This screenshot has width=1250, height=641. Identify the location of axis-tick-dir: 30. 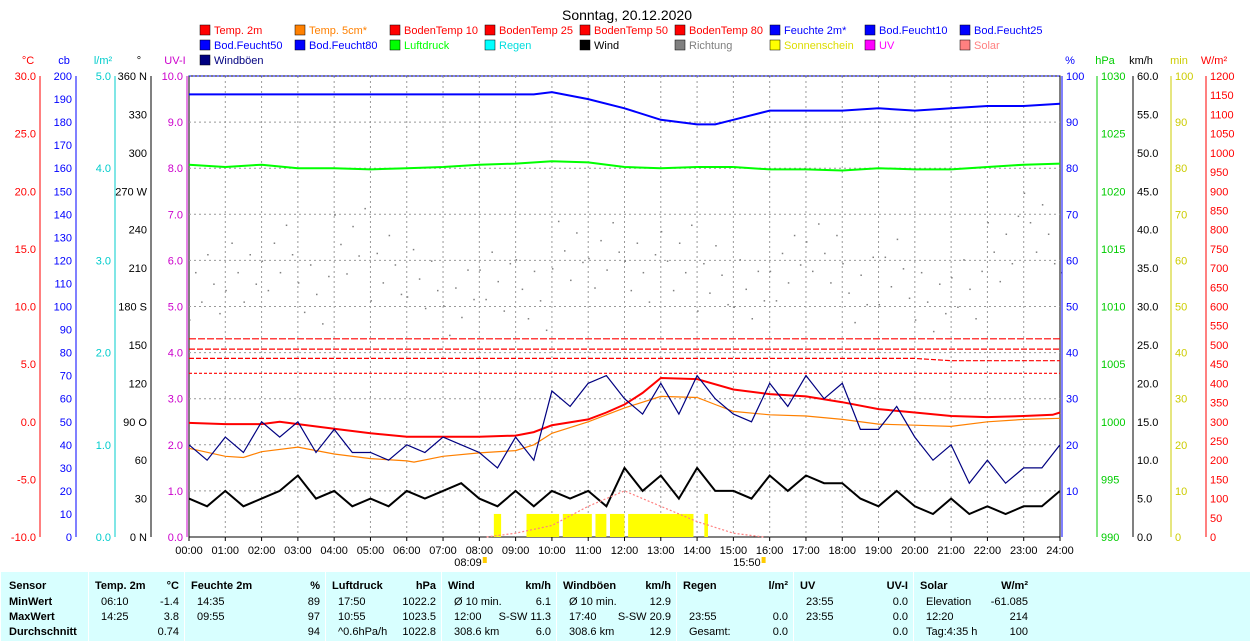
(141, 500).